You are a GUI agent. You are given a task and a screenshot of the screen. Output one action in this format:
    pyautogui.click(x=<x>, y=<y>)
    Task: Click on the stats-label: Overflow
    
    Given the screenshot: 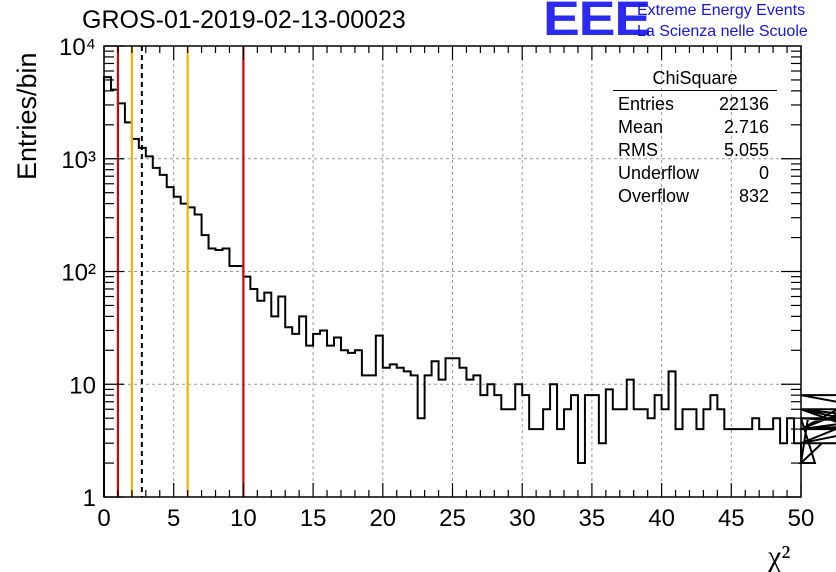 What is the action you would take?
    pyautogui.click(x=654, y=196)
    